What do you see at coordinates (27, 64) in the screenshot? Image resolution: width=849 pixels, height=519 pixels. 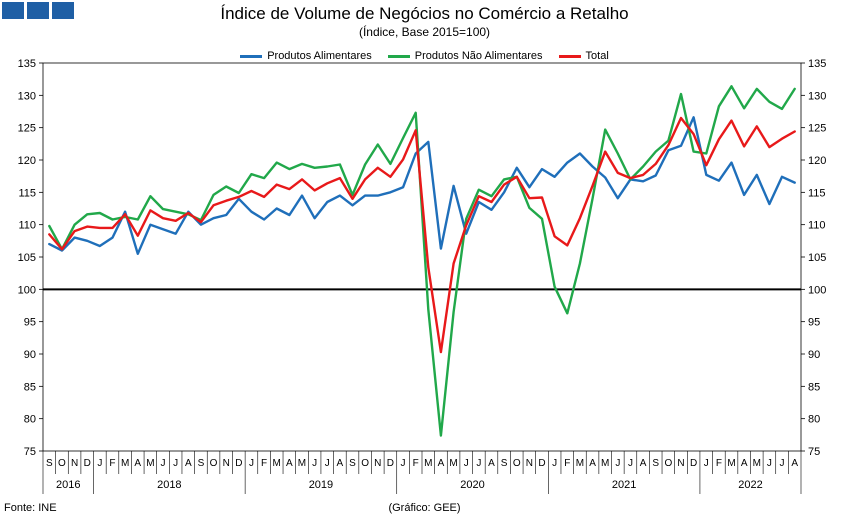 I see `y-tick-label-left: 135` at bounding box center [27, 64].